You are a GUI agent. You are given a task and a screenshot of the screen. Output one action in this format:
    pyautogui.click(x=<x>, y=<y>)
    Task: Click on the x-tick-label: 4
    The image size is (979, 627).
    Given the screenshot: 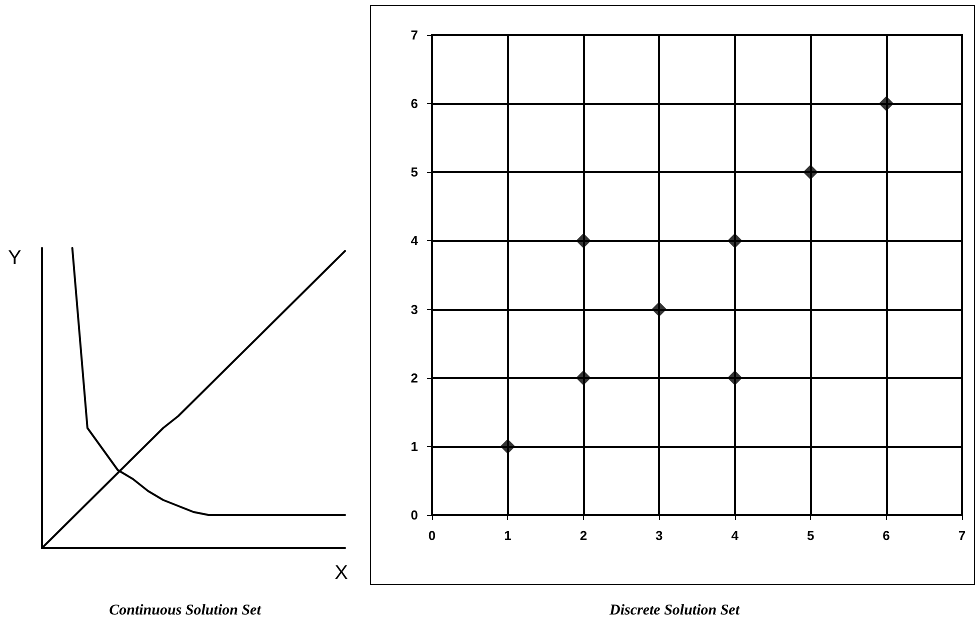 What is the action you would take?
    pyautogui.click(x=735, y=535)
    